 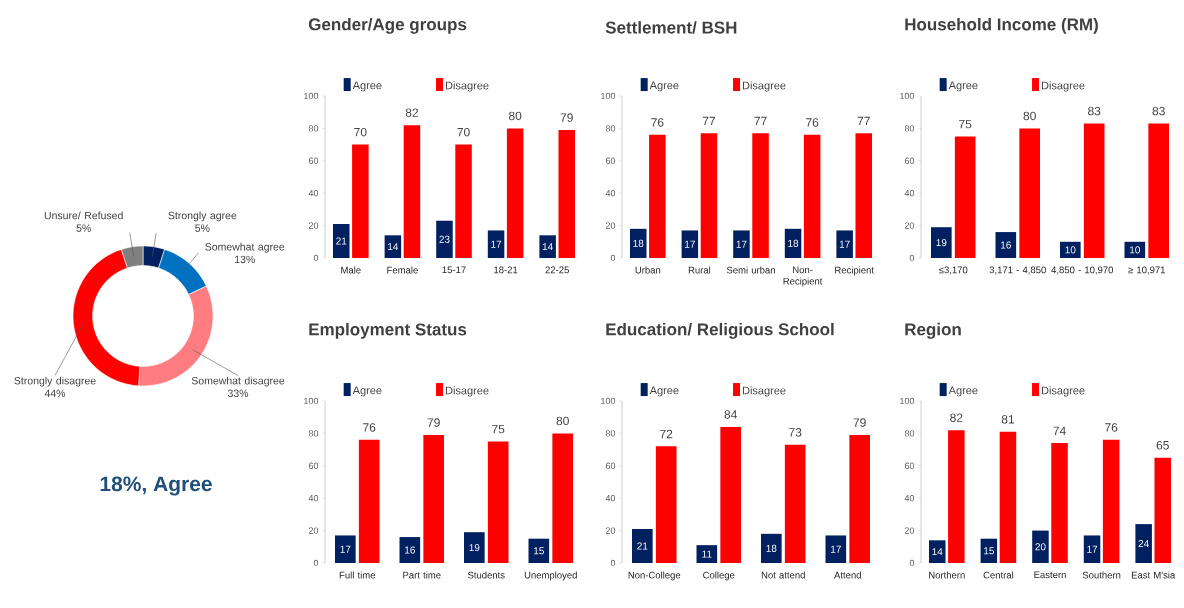 What do you see at coordinates (83, 215) in the screenshot?
I see `slice-label: Unsure/ Refused` at bounding box center [83, 215].